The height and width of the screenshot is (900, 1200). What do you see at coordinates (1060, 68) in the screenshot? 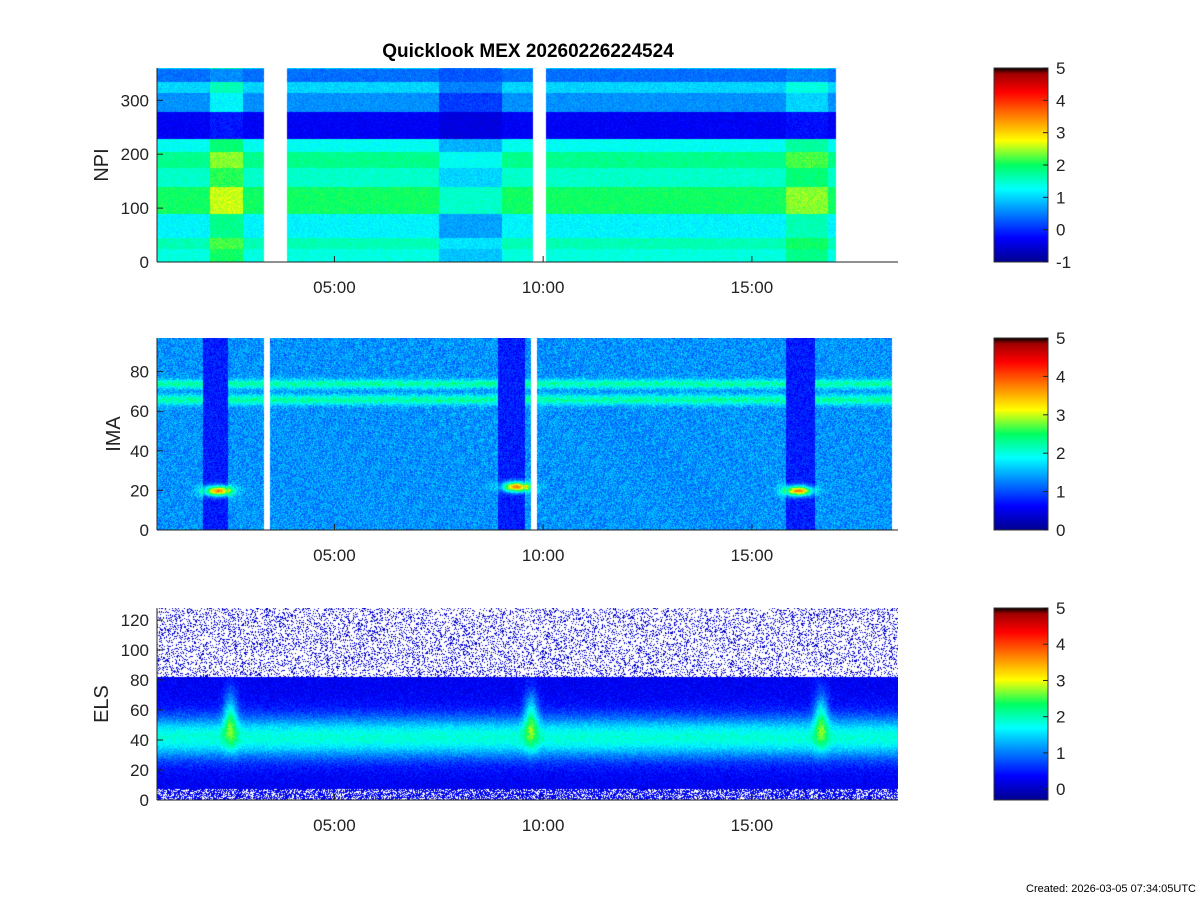
I see `npi-colorbar-tick-label: 5` at bounding box center [1060, 68].